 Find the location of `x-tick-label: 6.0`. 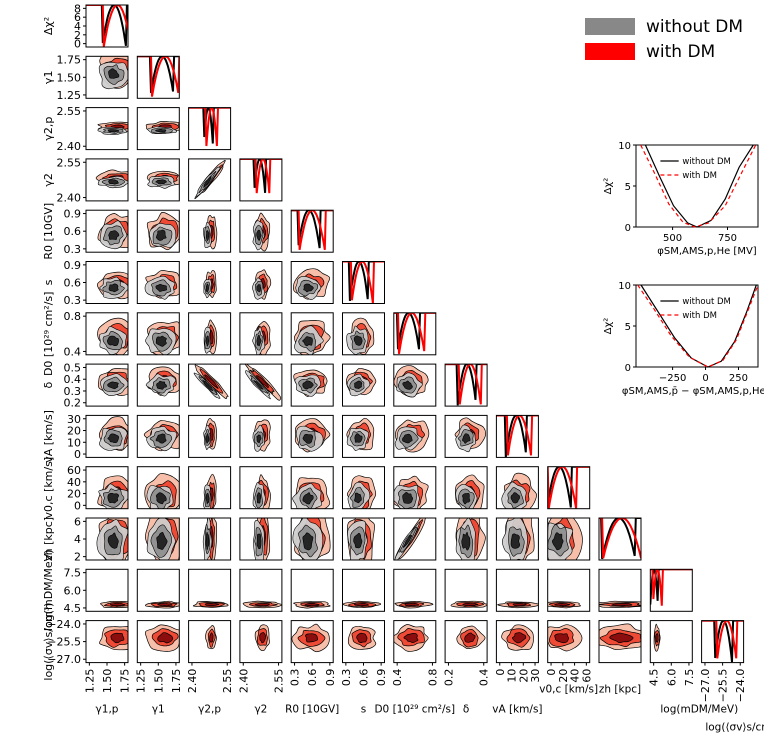

x-tick-label: 6.0 is located at coordinates (671, 678).